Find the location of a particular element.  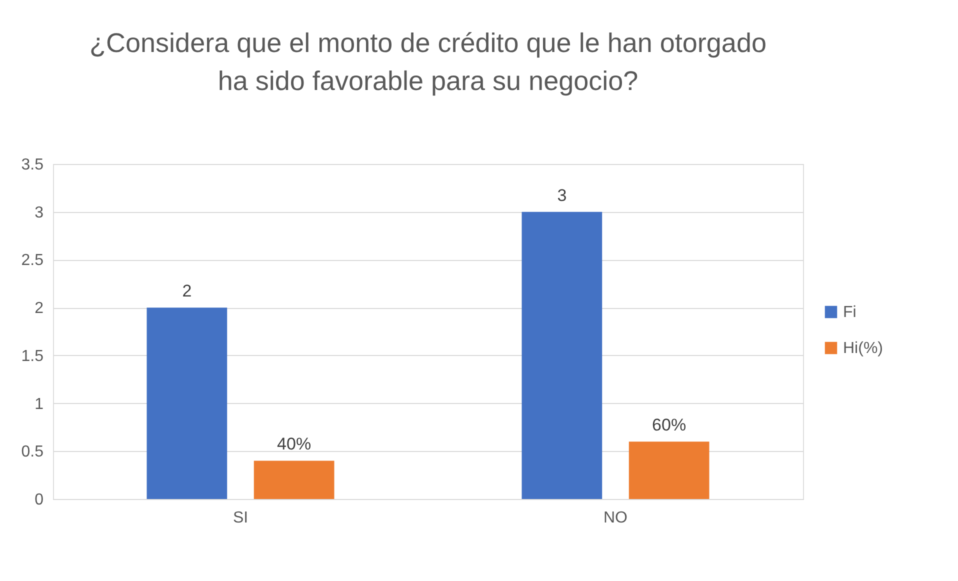

x-tick-label: SI is located at coordinates (240, 518).